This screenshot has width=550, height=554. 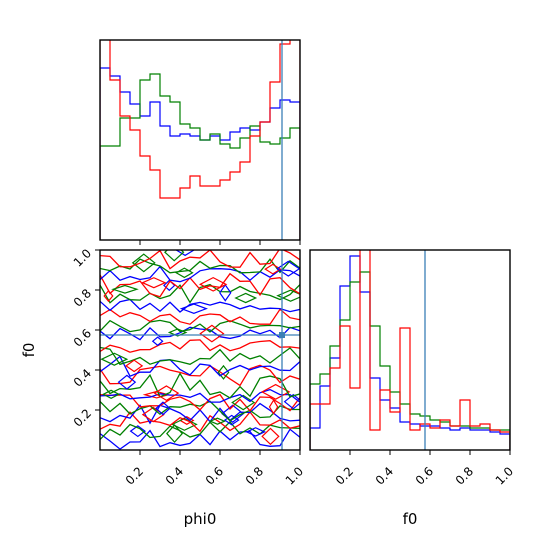 I want to click on contour-frame, so click(x=200, y=350).